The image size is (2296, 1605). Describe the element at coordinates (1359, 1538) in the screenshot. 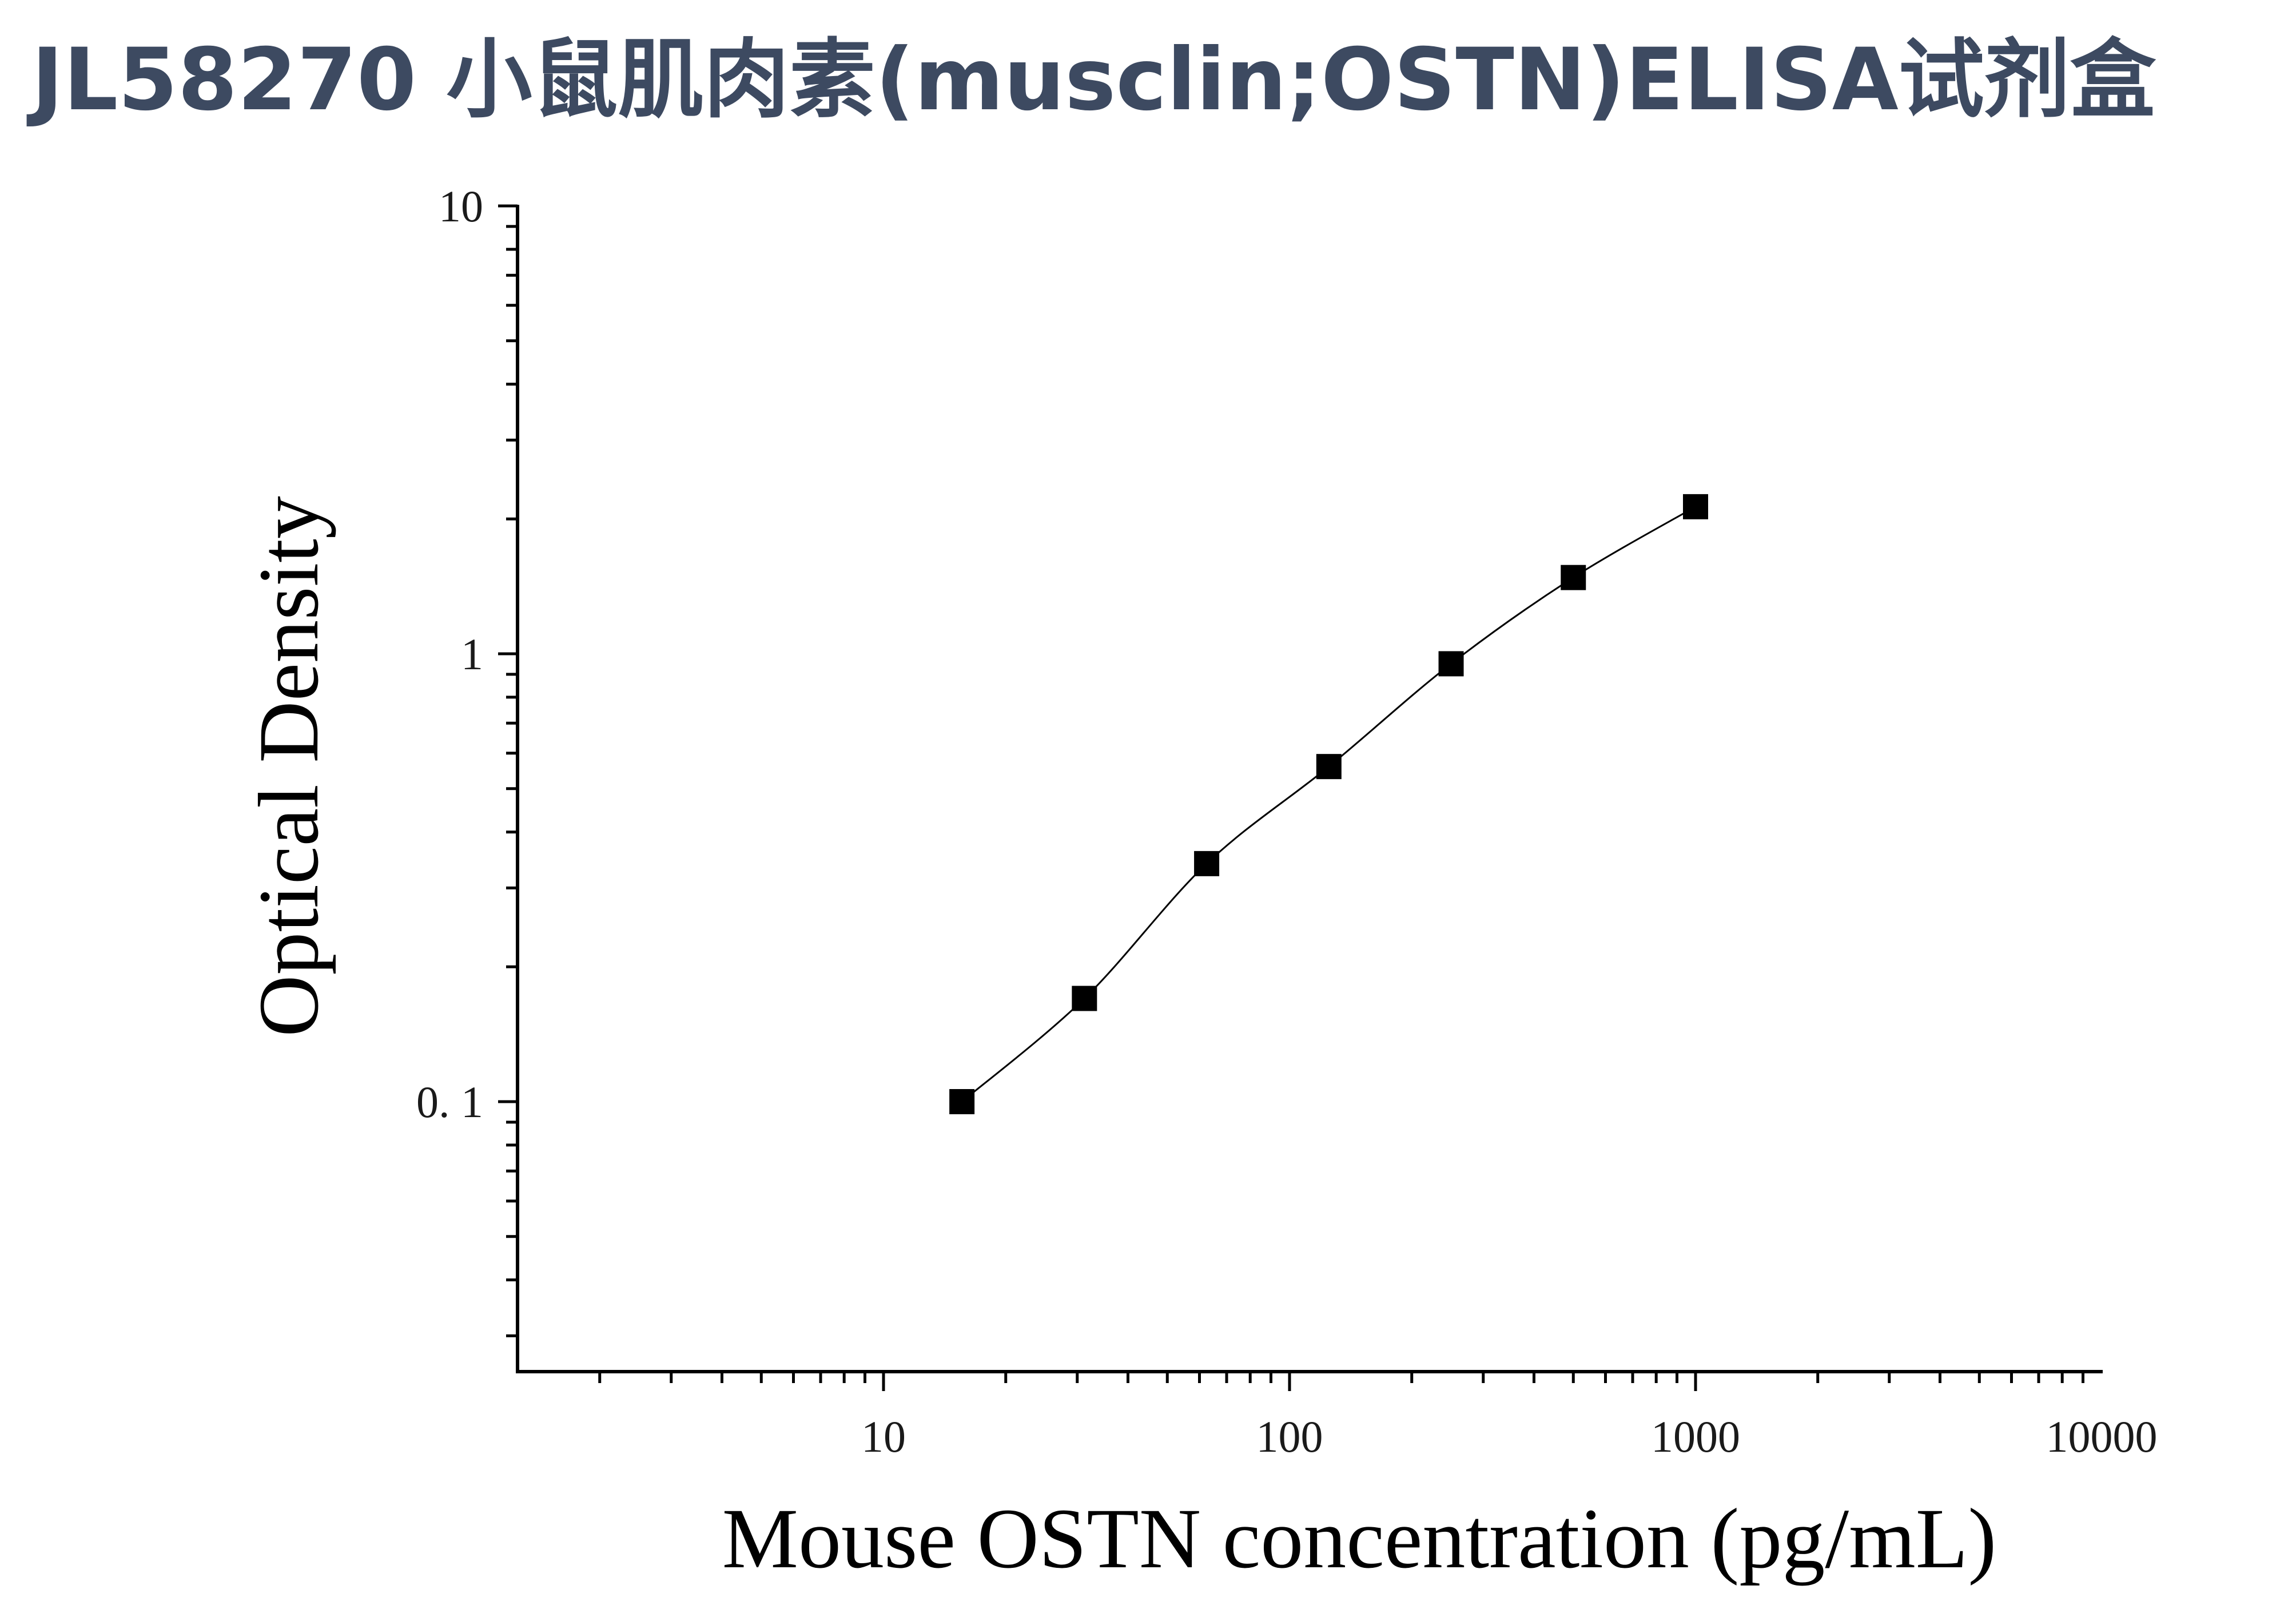

I see `x-axis-title: Mouse OSTN concentration (pg/mL)` at that location.